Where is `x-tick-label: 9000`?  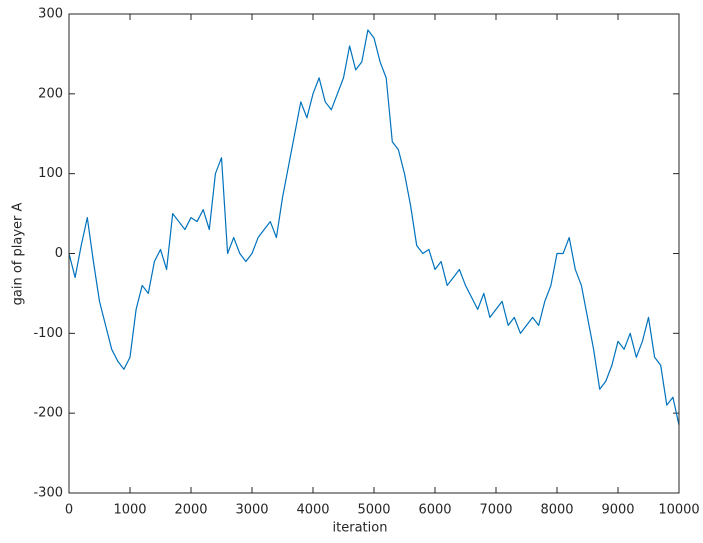
x-tick-label: 9000 is located at coordinates (617, 510).